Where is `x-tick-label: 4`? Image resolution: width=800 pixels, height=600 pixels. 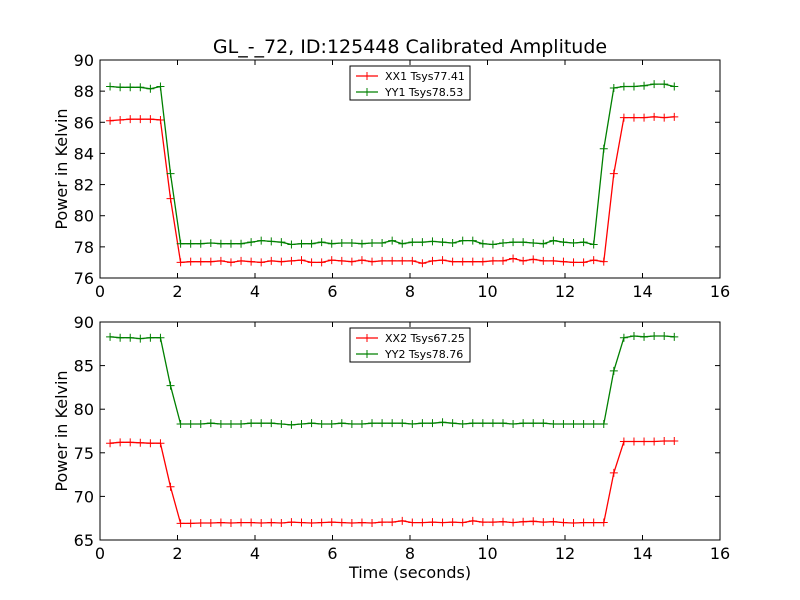 x-tick-label: 4 is located at coordinates (255, 291).